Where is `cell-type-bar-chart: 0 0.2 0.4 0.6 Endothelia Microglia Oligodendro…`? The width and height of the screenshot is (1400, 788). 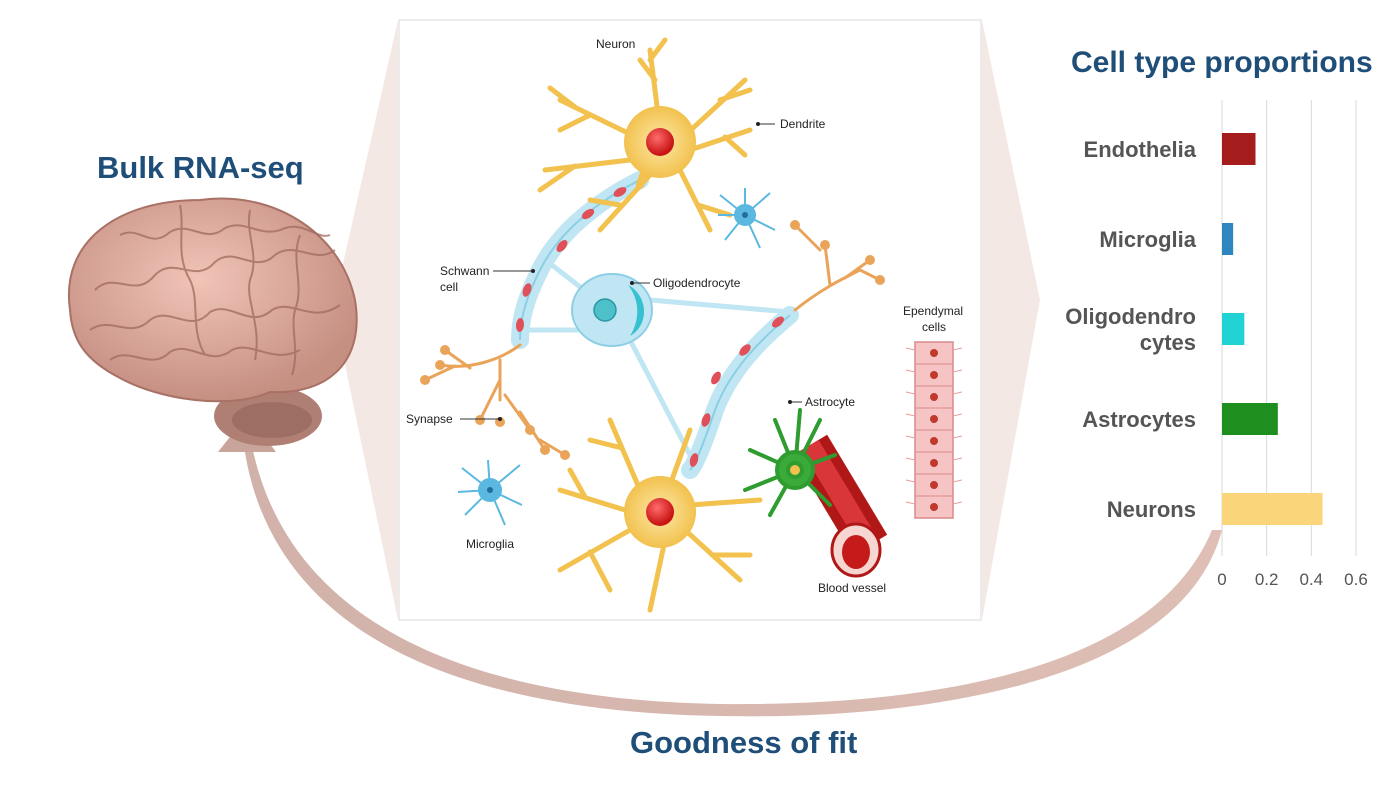
cell-type-bar-chart: 0 0.2 0.4 0.6 Endothelia Microglia Oligodendro… is located at coordinates (1216, 344).